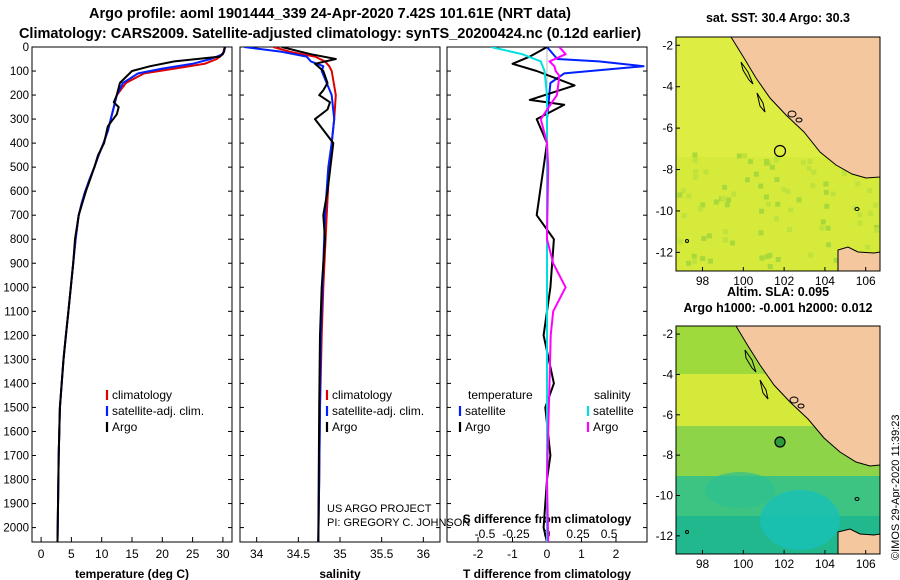  What do you see at coordinates (825, 281) in the screenshot?
I see `sst-map-x-tick-label: 104` at bounding box center [825, 281].